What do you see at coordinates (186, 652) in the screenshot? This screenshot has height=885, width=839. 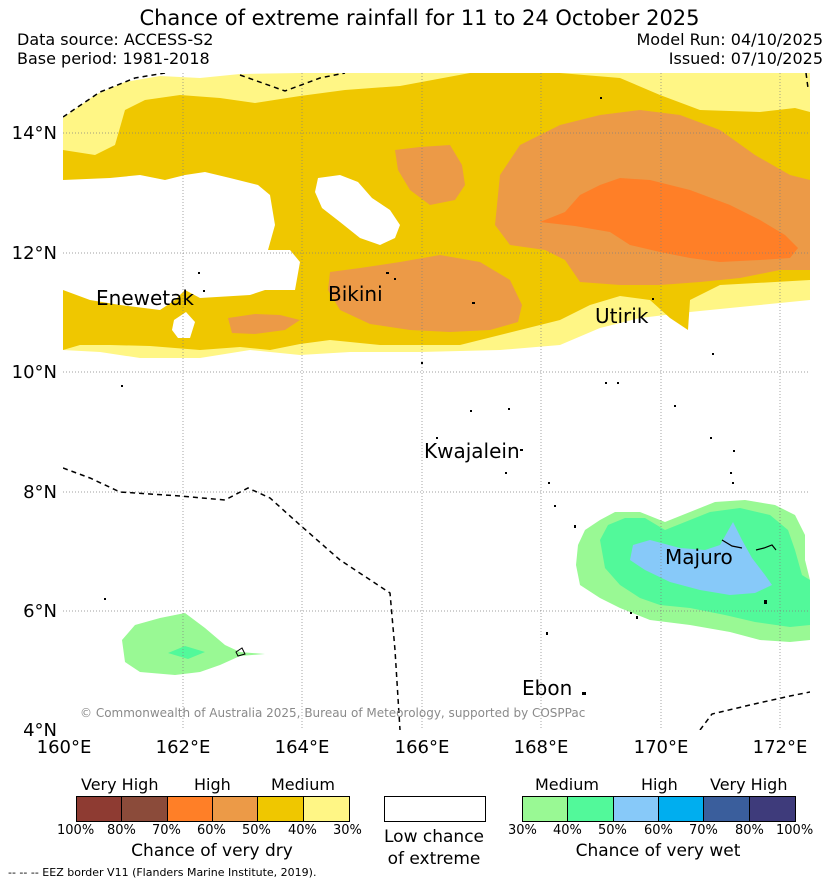 I see `wet-medium2-region-southwest` at bounding box center [186, 652].